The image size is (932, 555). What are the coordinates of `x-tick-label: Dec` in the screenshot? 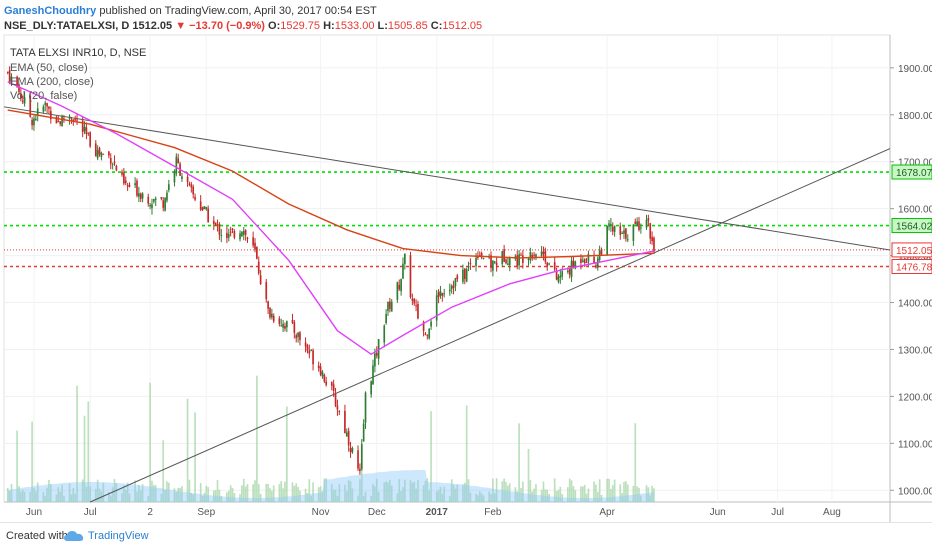 It's located at (377, 512).